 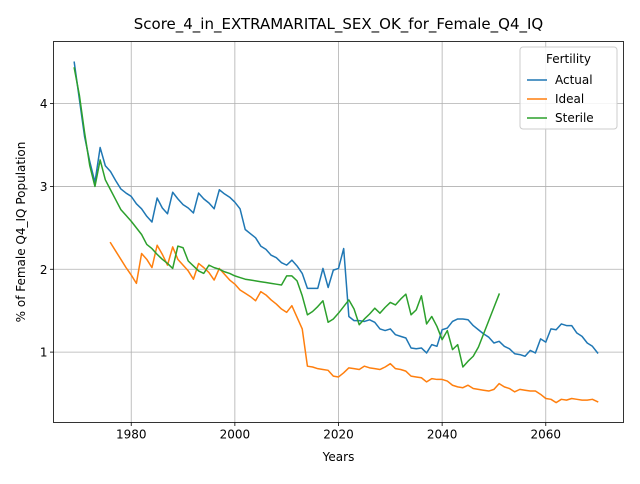 What do you see at coordinates (44, 270) in the screenshot?
I see `y-tick-label: 2` at bounding box center [44, 270].